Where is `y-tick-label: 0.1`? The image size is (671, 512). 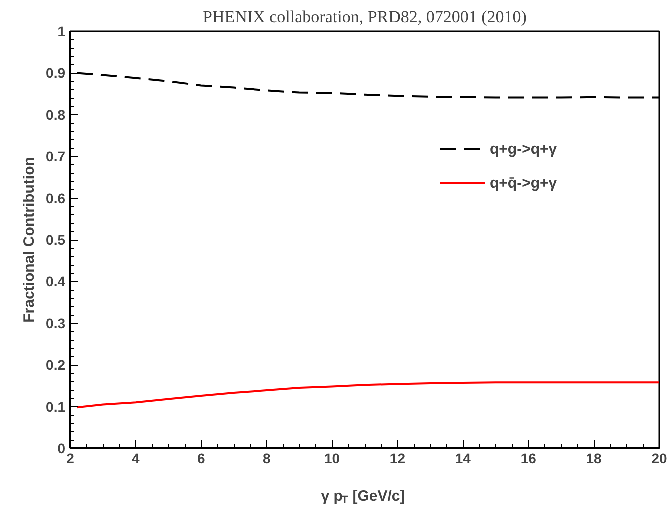
y-tick-label: 0.1 is located at coordinates (56, 406).